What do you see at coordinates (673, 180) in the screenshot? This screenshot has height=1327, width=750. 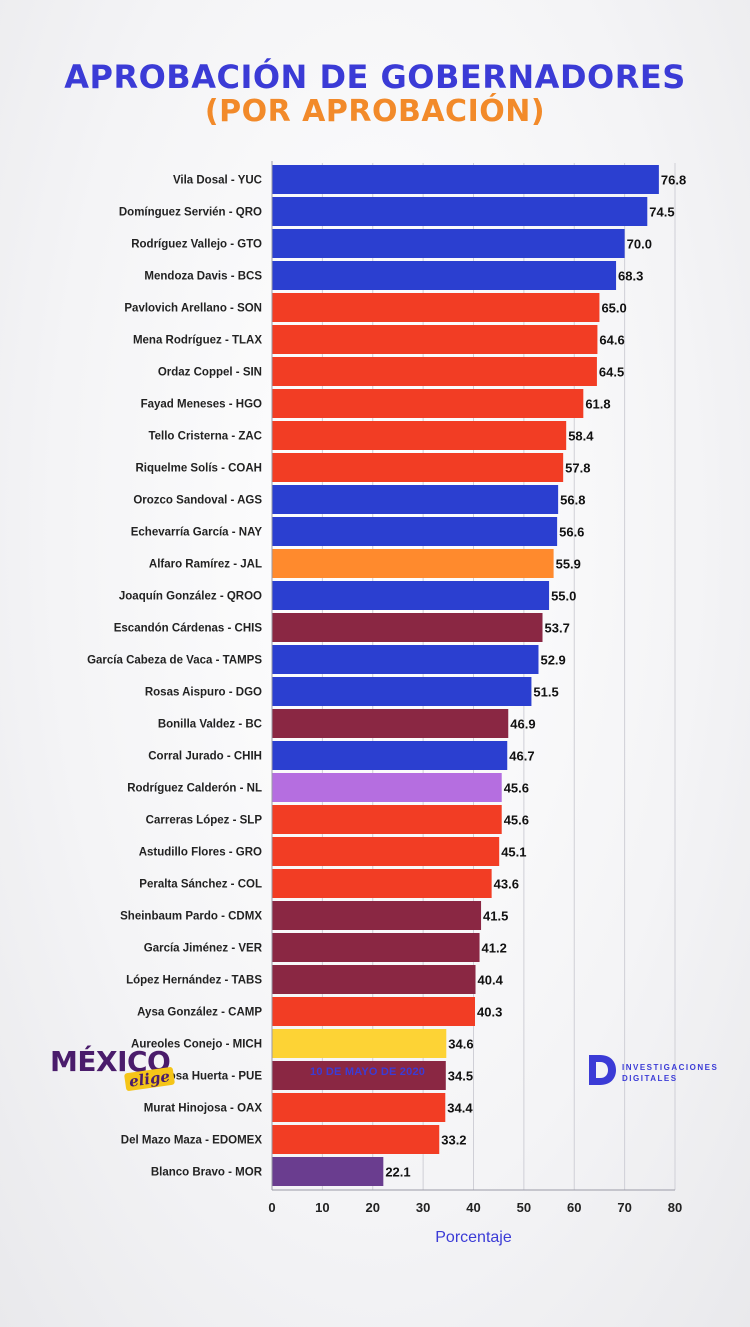 I see `data-label: 76.8` at bounding box center [673, 180].